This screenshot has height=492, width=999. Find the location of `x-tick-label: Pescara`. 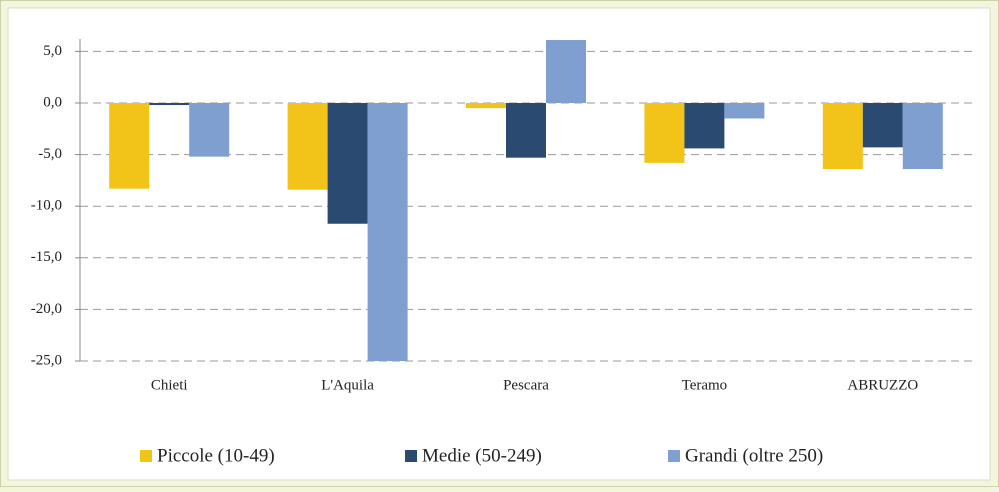

x-tick-label: Pescara is located at coordinates (526, 385).